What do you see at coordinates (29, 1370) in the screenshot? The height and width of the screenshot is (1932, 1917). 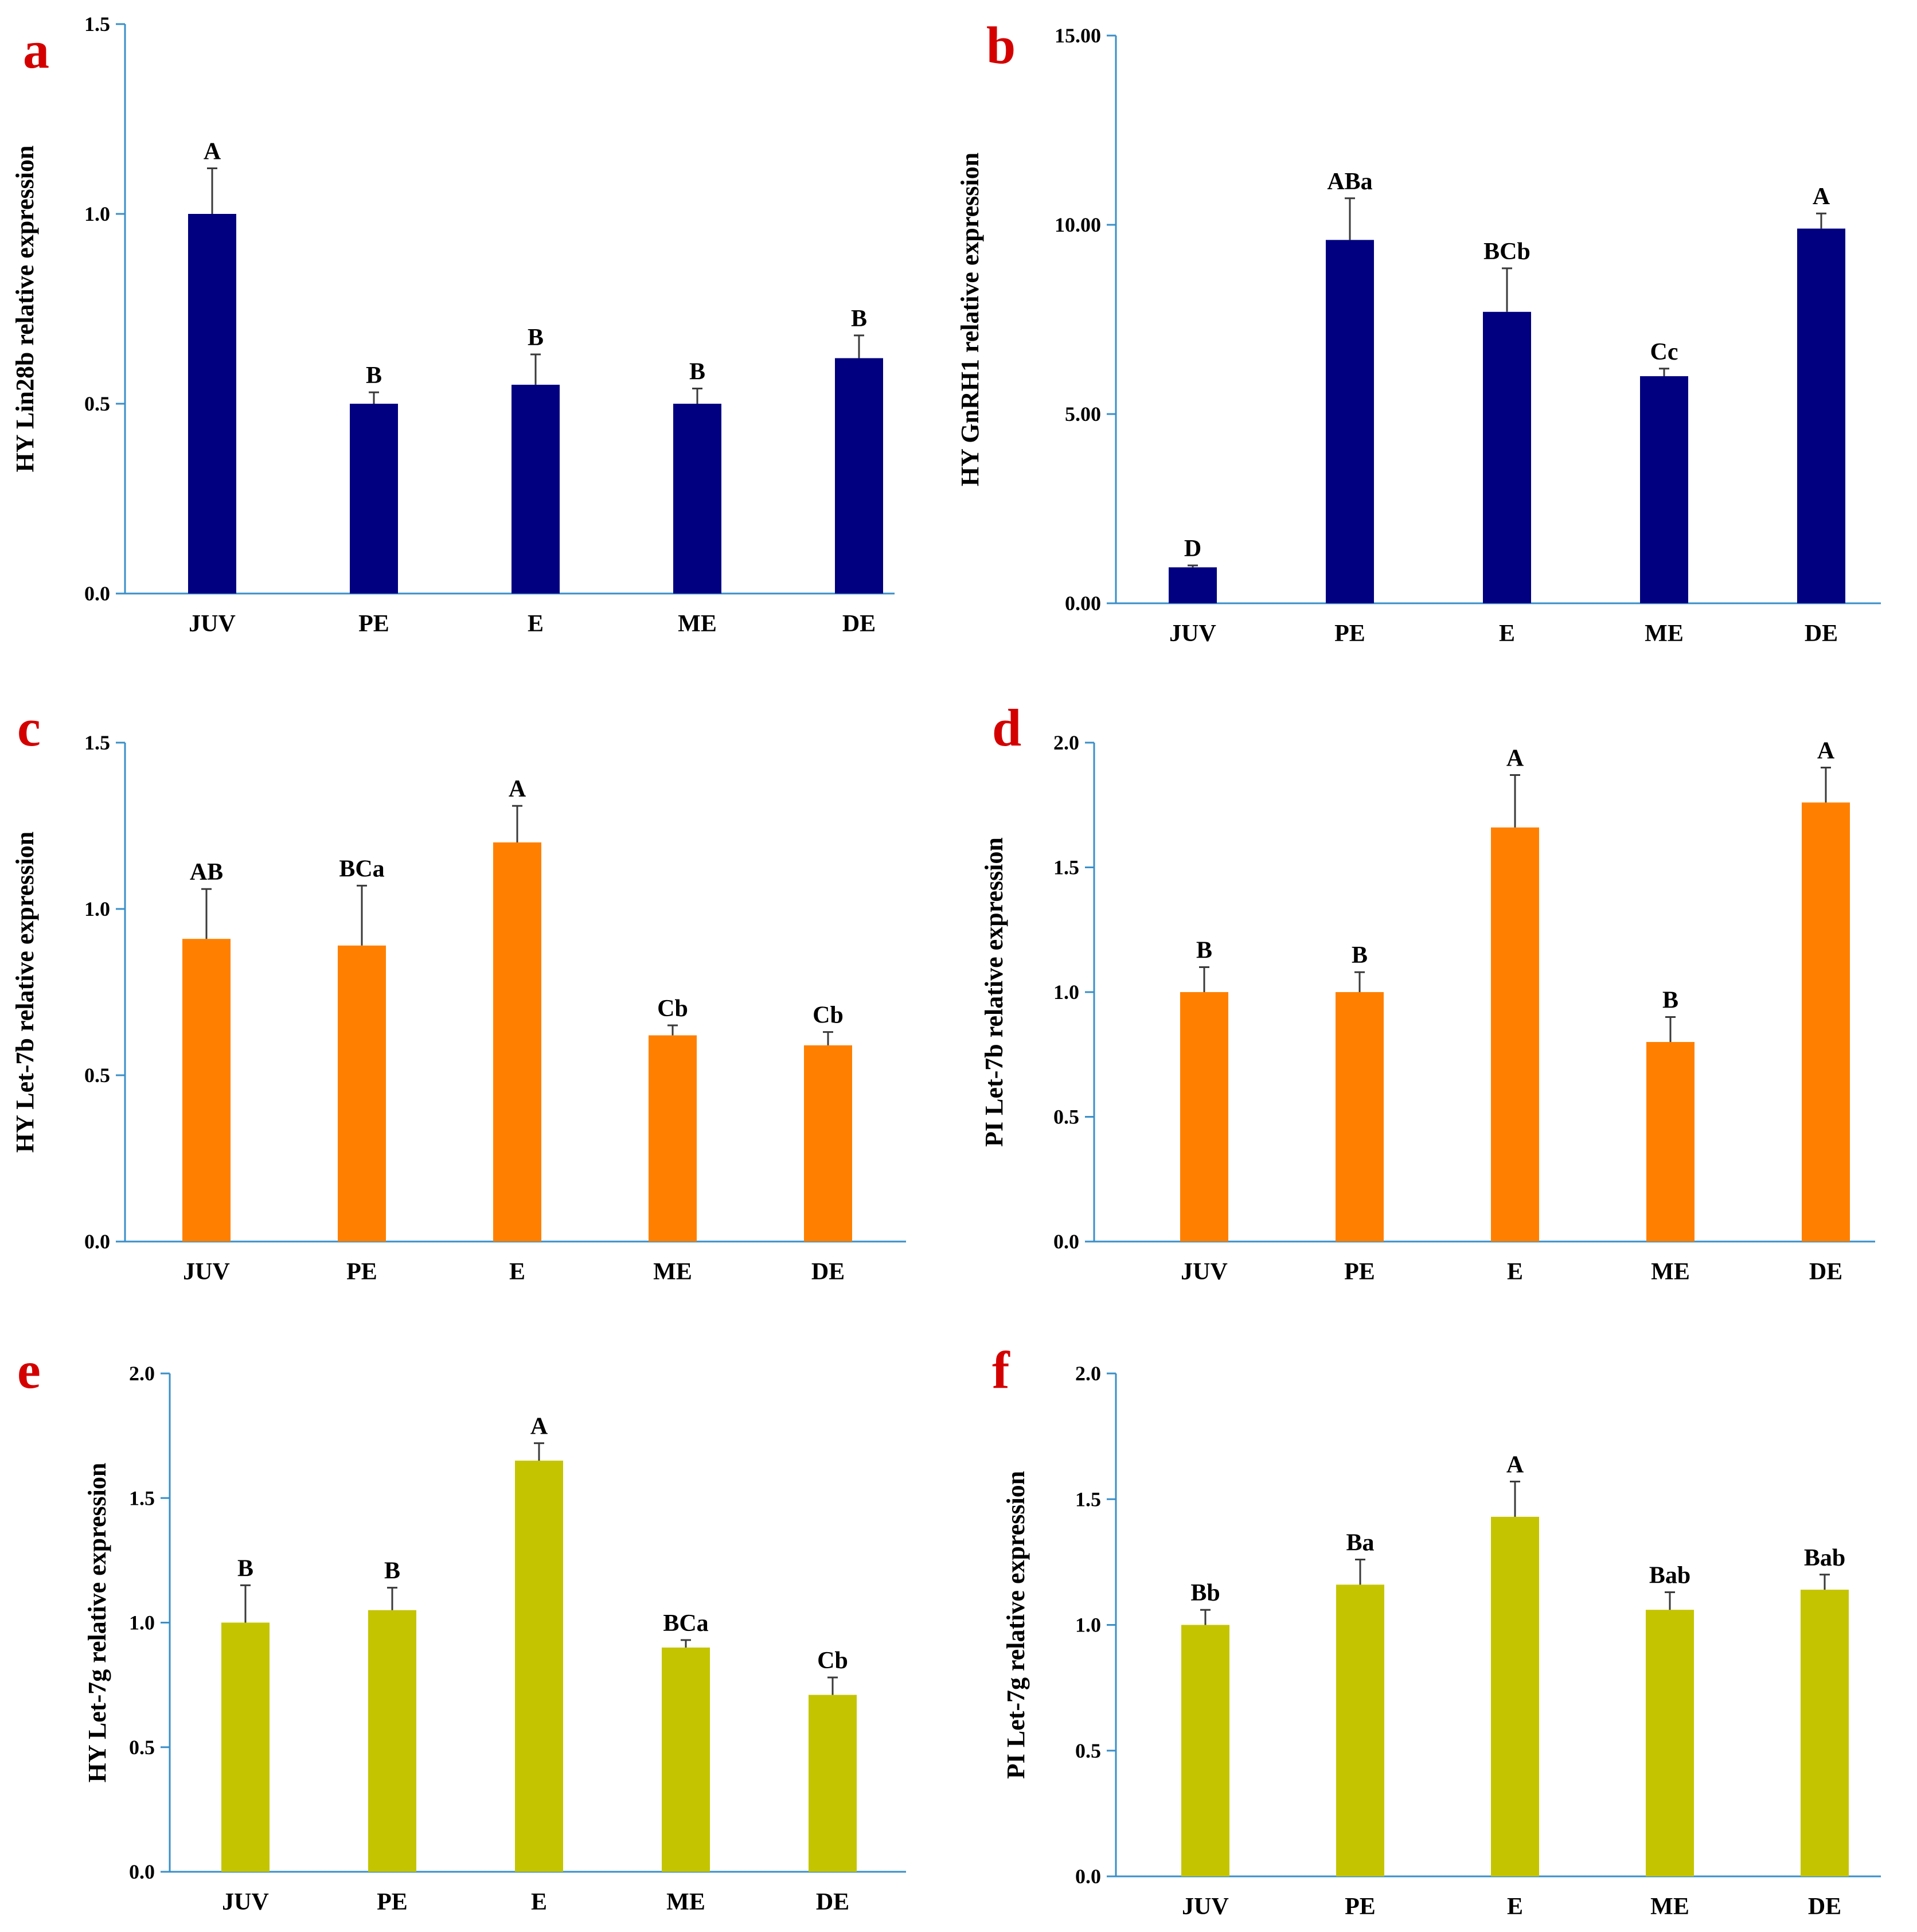 I see `panel-letter-e: e` at bounding box center [29, 1370].